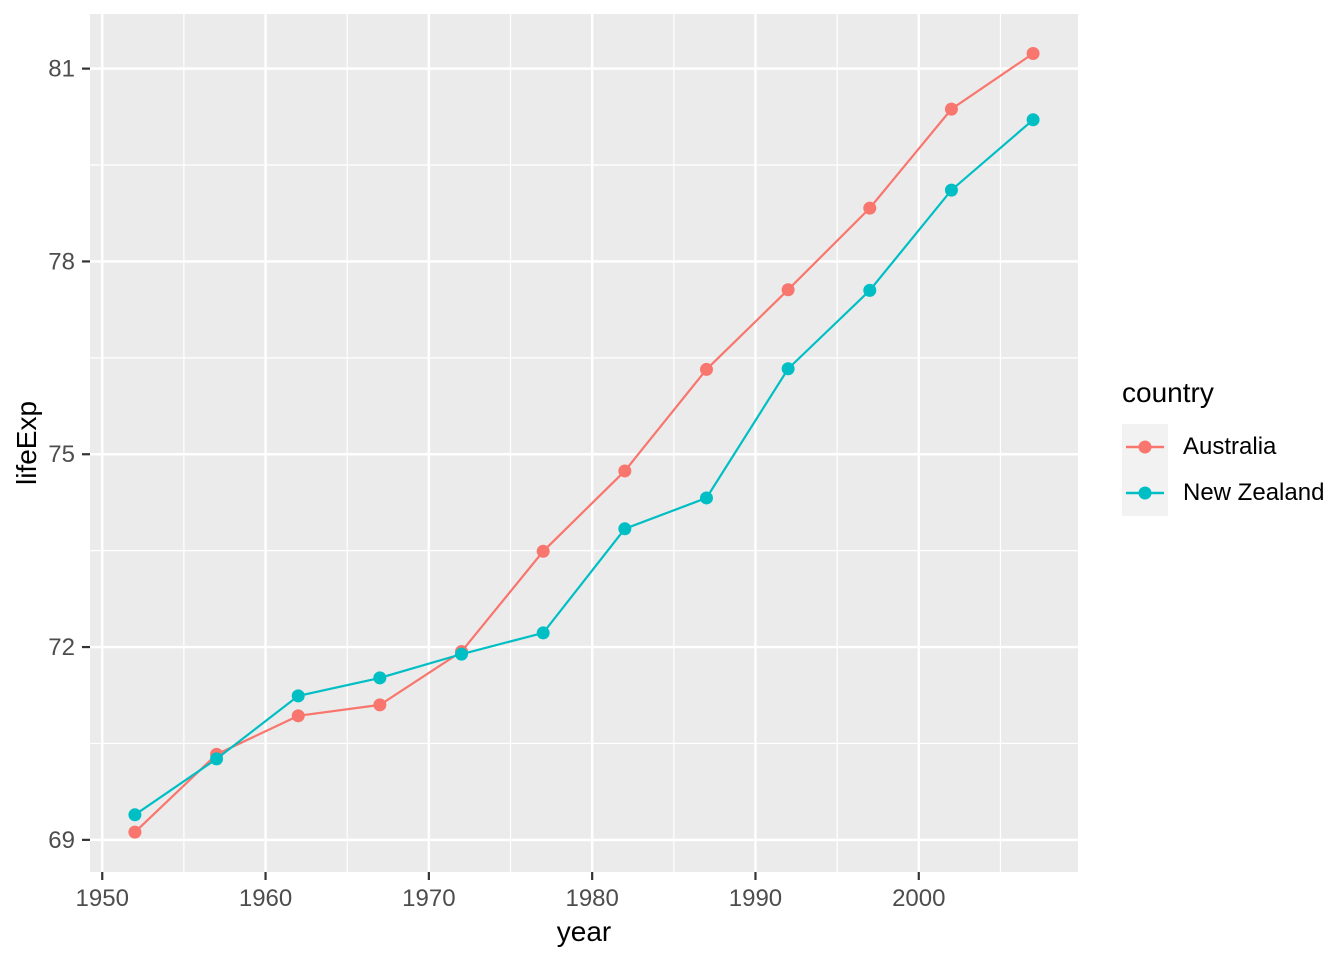 Image resolution: width=1344 pixels, height=960 pixels. I want to click on legend-key-new-zealand, so click(1145, 493).